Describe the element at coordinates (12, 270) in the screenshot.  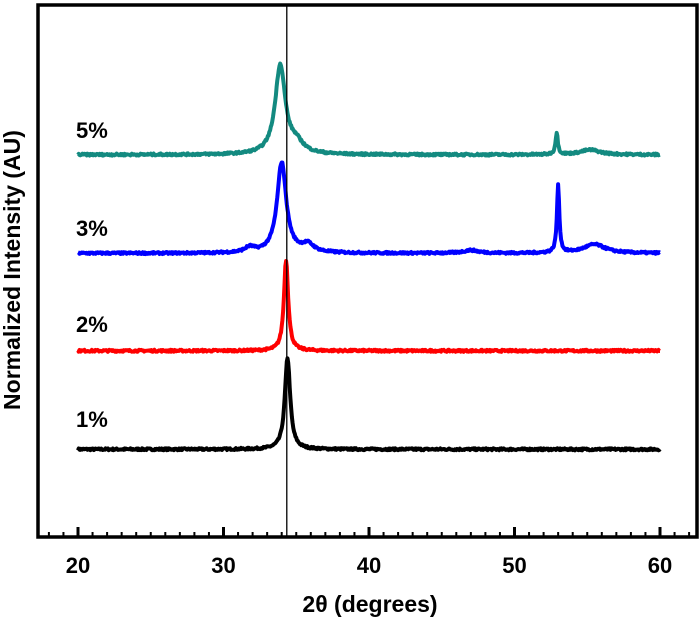
I see `y-axis-title: Normalized Intensity (AU)` at that location.